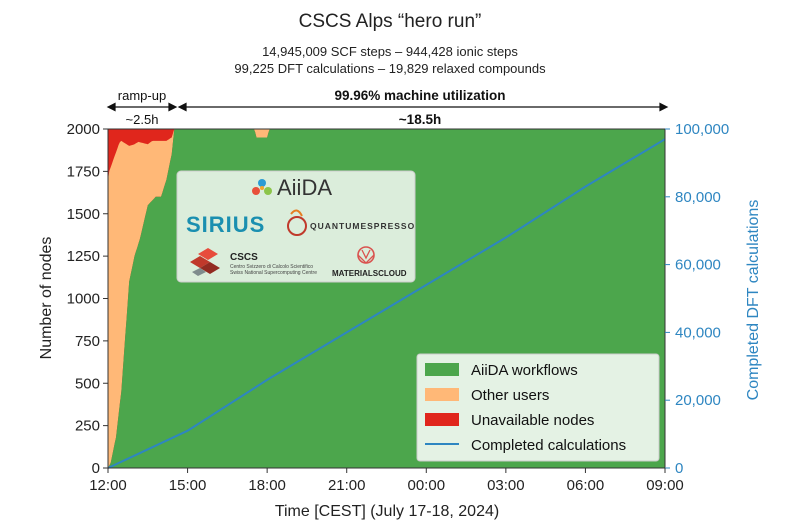 The width and height of the screenshot is (800, 530). Describe the element at coordinates (83, 171) in the screenshot. I see `y-tick-label: 1750` at that location.